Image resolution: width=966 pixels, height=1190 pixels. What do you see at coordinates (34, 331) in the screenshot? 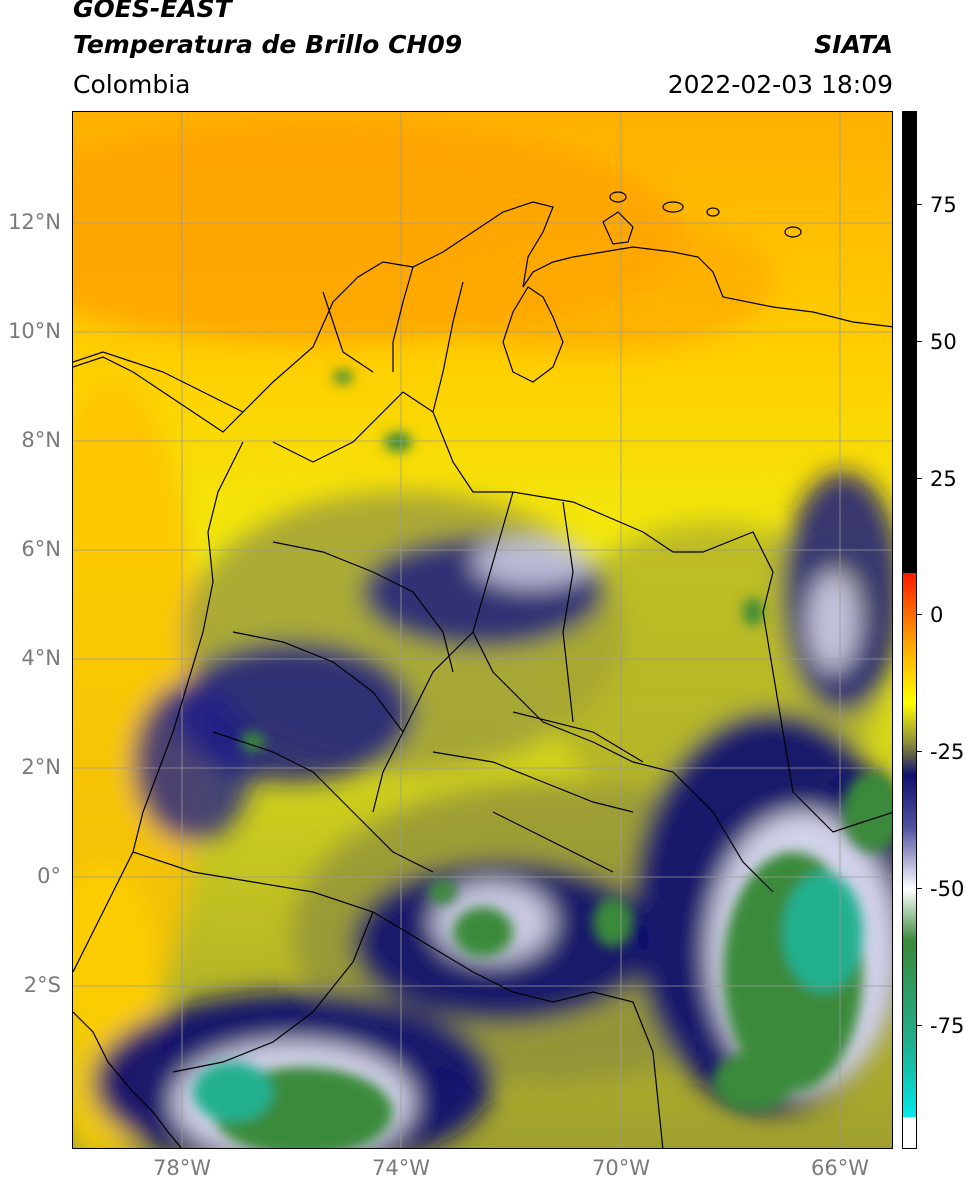
I see `lat-tick-10n: 10°N` at bounding box center [34, 331].